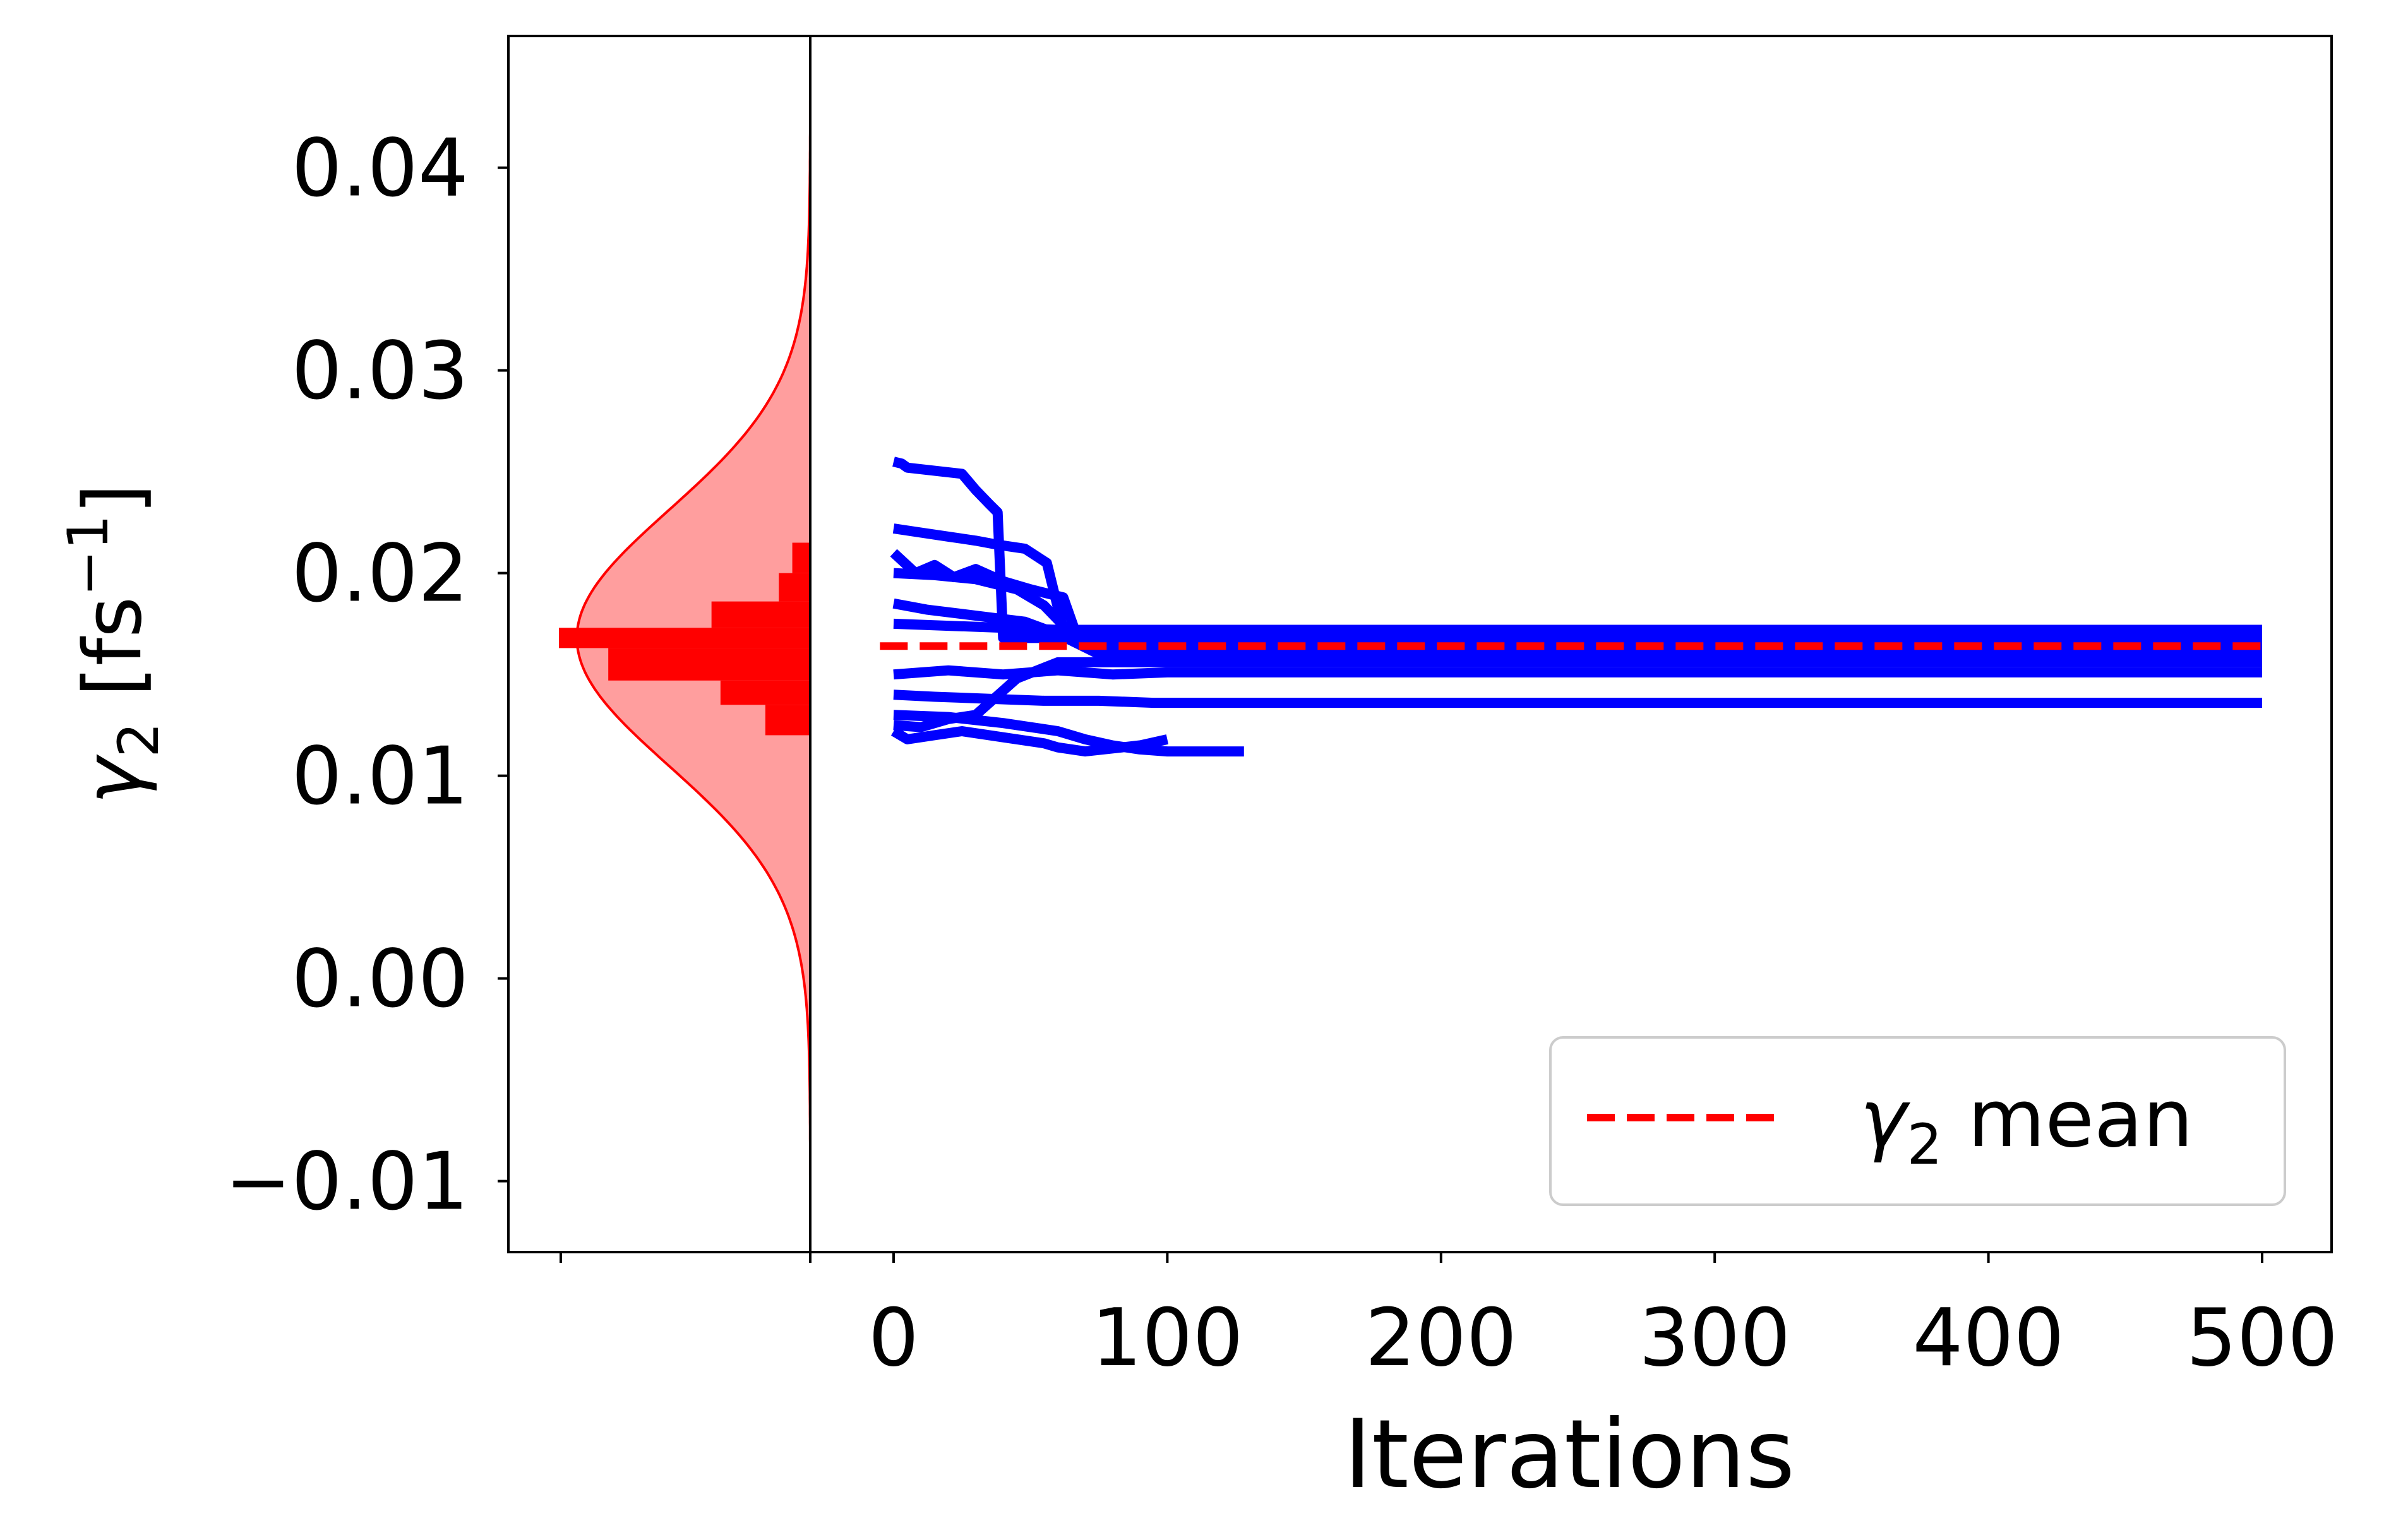  Describe the element at coordinates (1441, 1337) in the screenshot. I see `x-tick-label: 200` at that location.